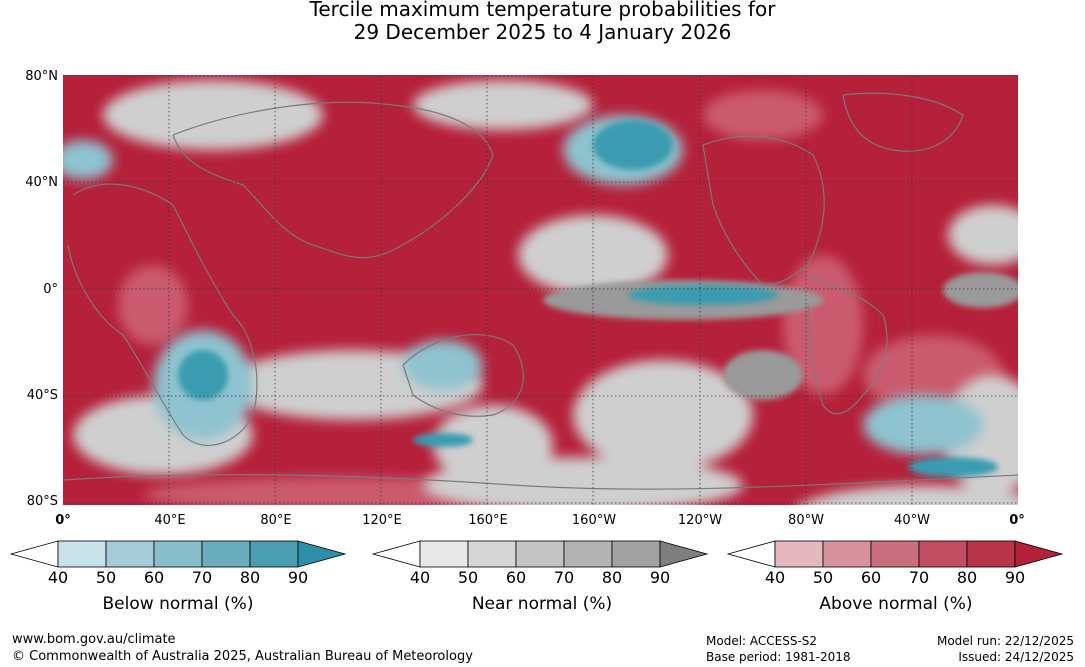 This screenshot has height=667, width=1085. I want to click on legend-near-normal, so click(542, 554).